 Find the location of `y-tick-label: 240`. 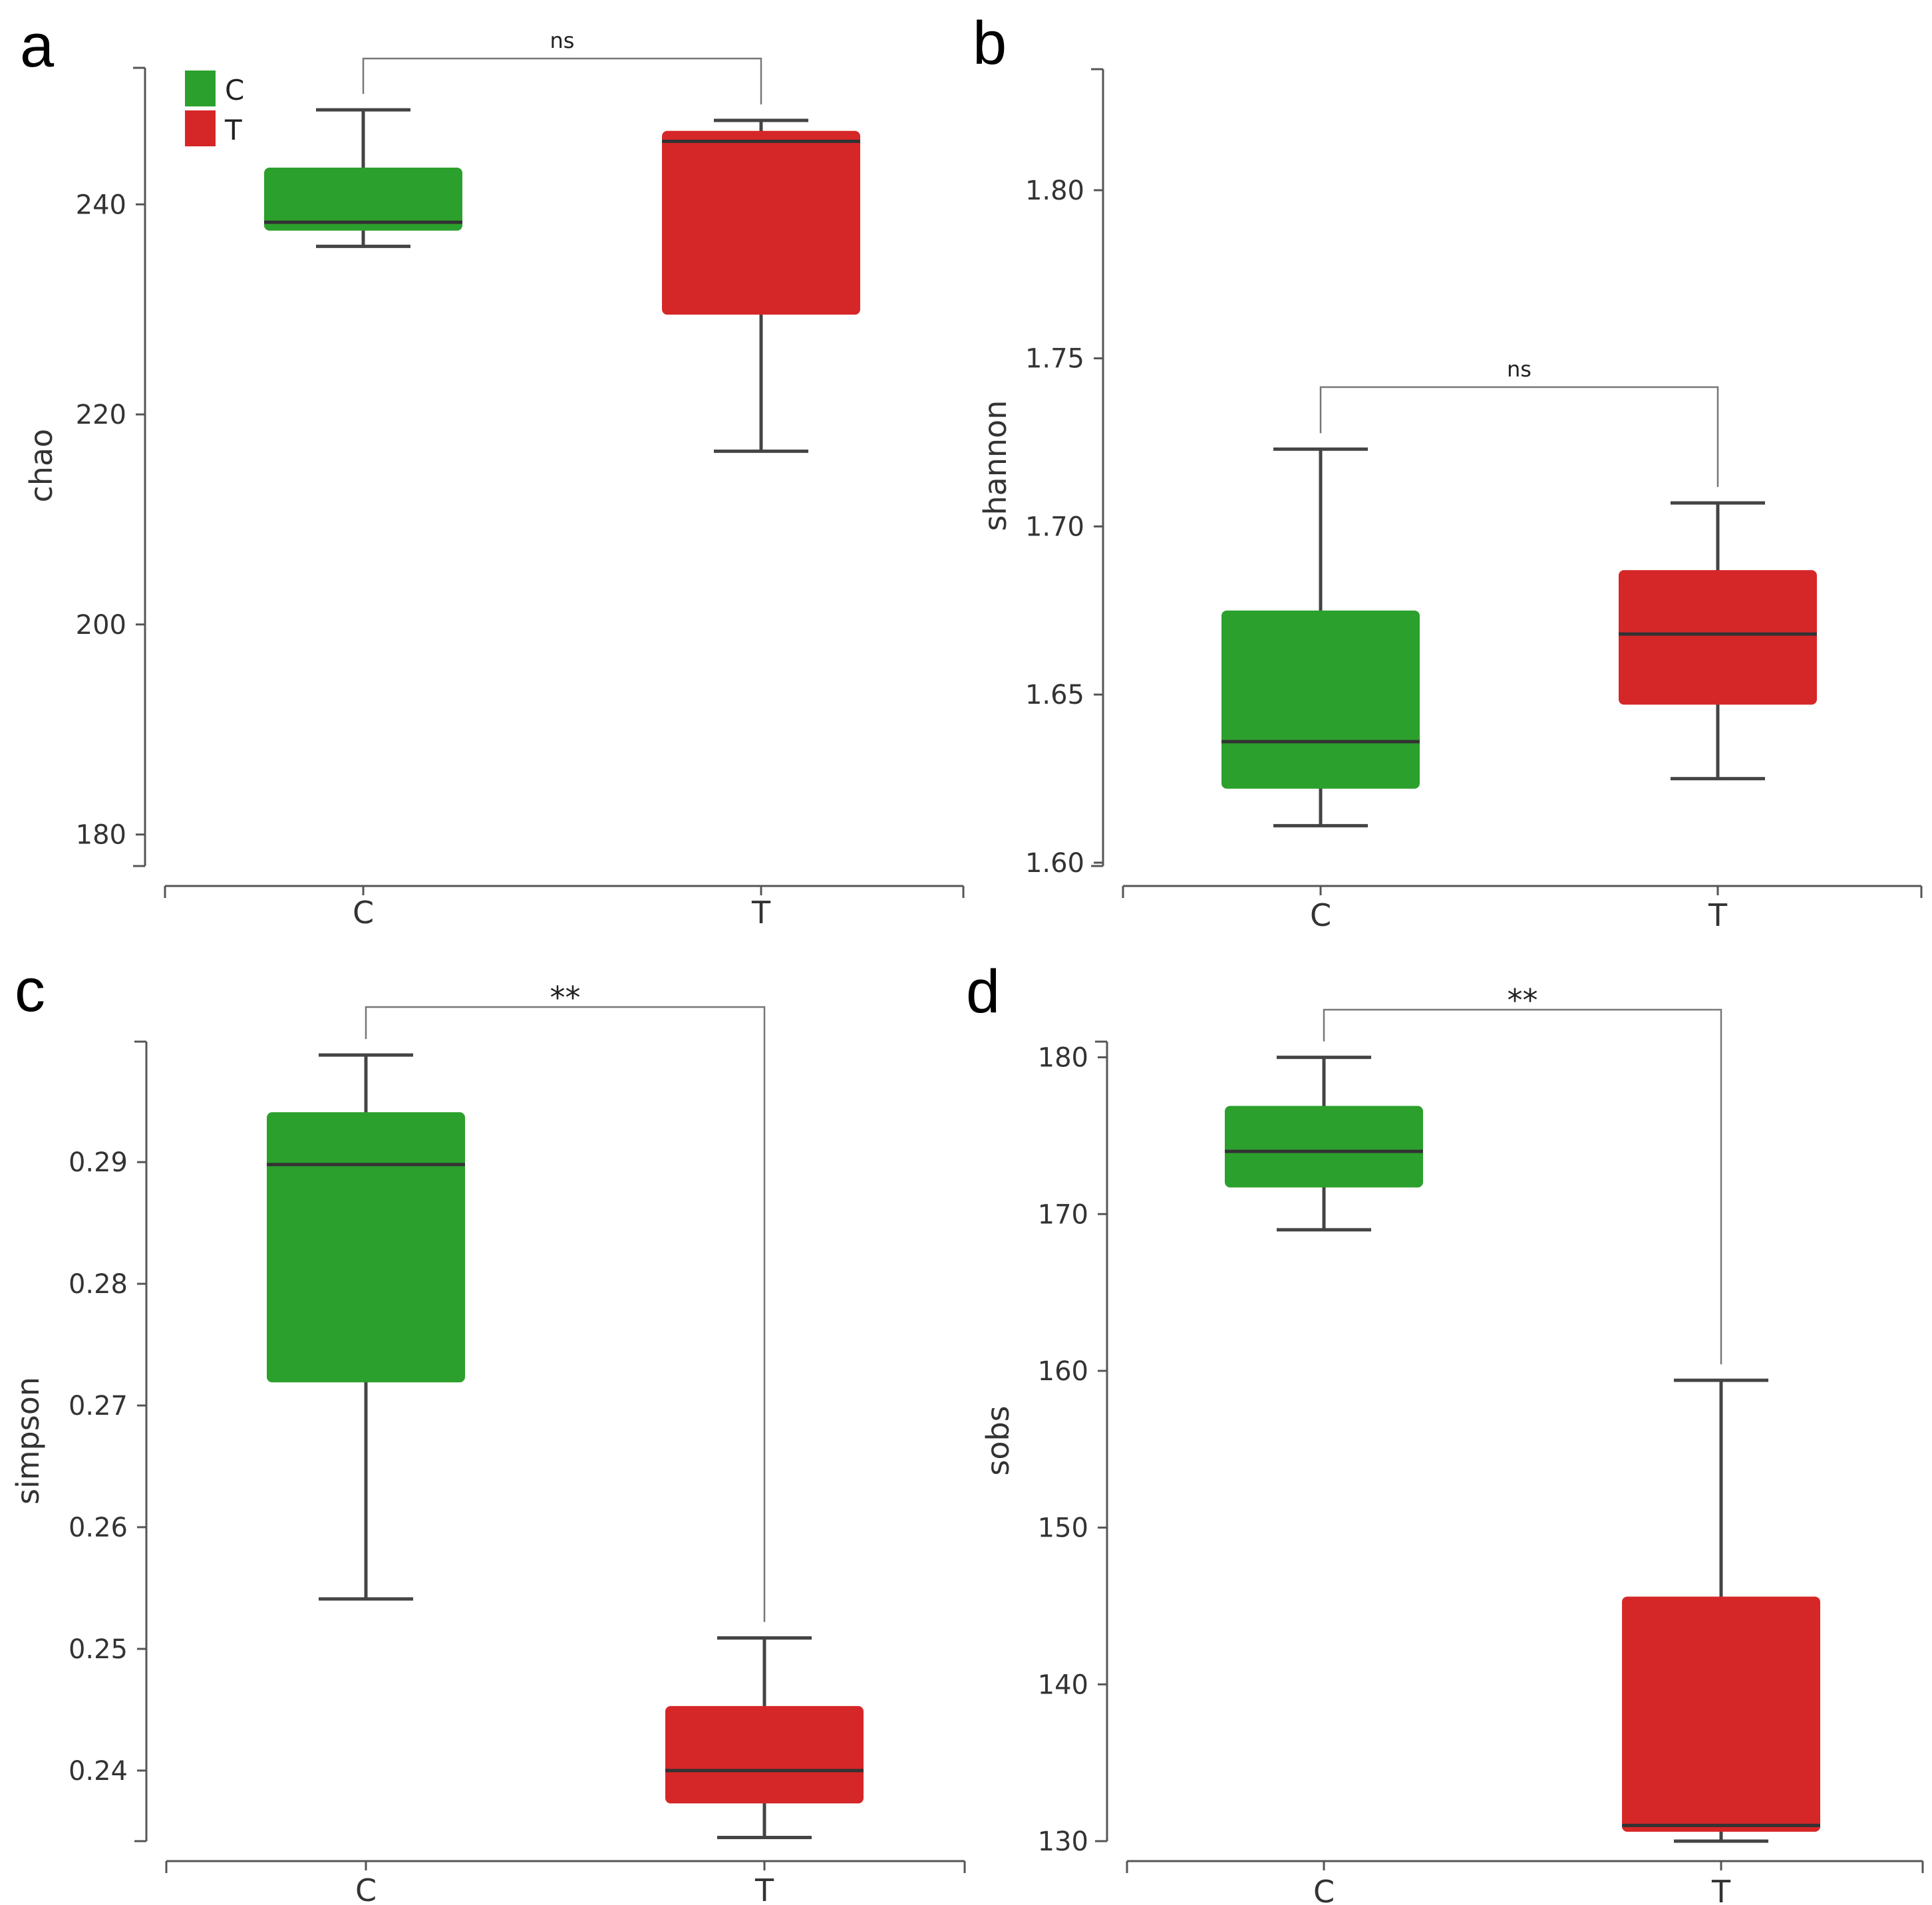

y-tick-label: 240 is located at coordinates (101, 205).